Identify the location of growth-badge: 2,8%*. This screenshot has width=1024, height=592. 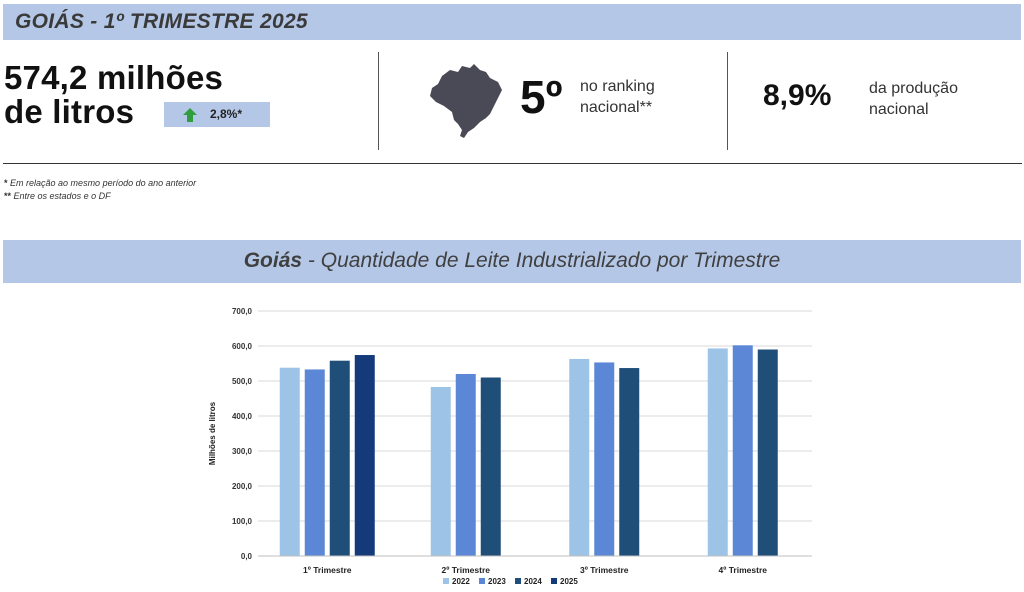
(217, 114).